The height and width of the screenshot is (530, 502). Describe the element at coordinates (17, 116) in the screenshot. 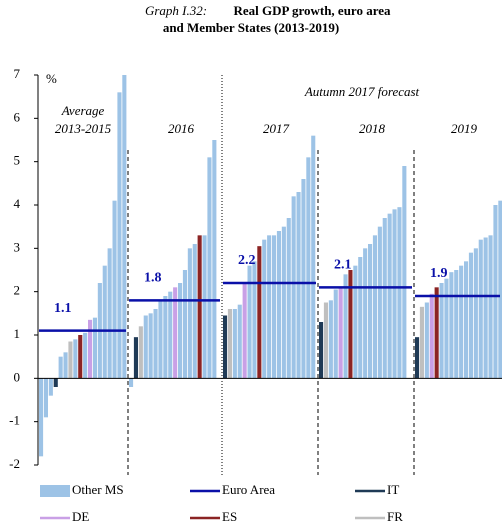

I see `y-tick-label: 6` at that location.